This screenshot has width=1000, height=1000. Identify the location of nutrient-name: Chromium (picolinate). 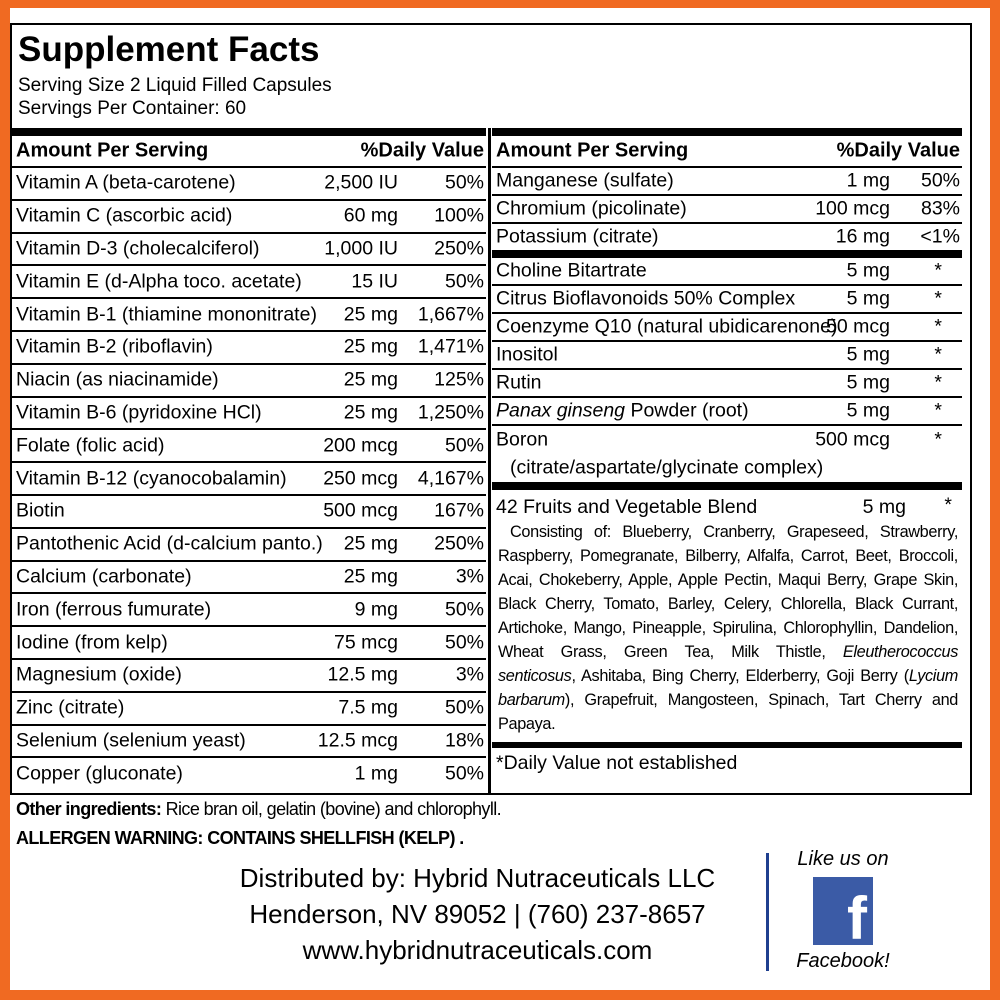
(591, 209).